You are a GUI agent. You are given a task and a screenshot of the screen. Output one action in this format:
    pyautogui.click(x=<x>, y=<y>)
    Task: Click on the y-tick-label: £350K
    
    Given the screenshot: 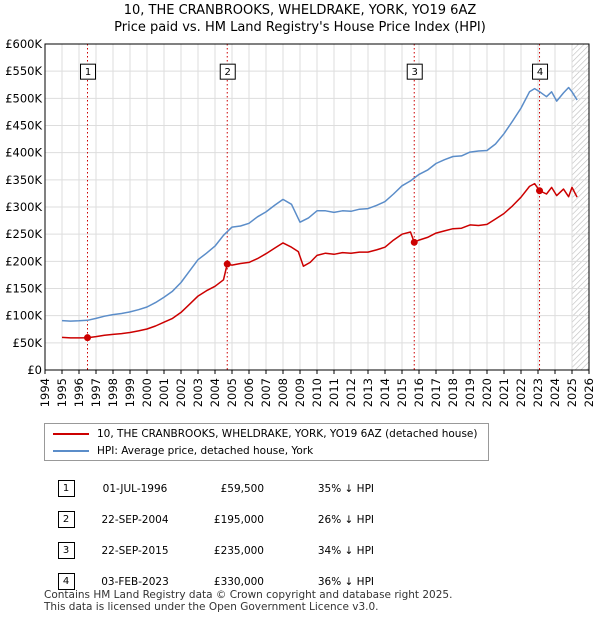 What is the action you would take?
    pyautogui.click(x=23, y=180)
    